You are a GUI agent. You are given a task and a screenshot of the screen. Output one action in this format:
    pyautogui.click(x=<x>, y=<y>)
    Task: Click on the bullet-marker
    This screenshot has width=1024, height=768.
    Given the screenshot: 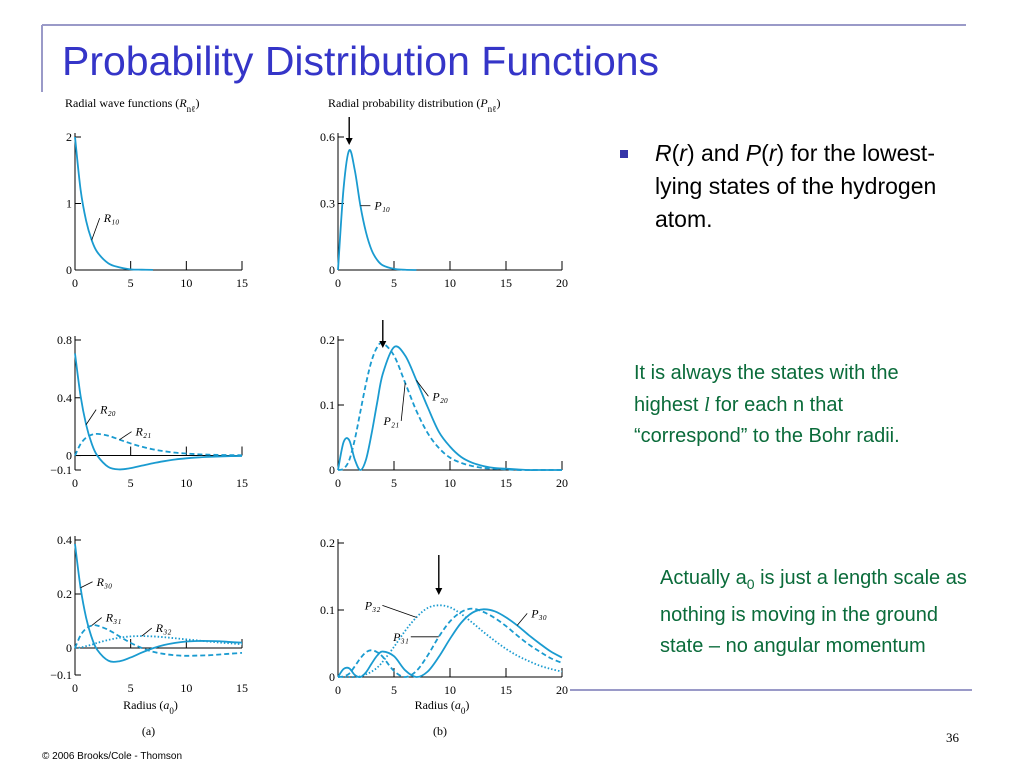 What is the action you would take?
    pyautogui.click(x=624, y=154)
    